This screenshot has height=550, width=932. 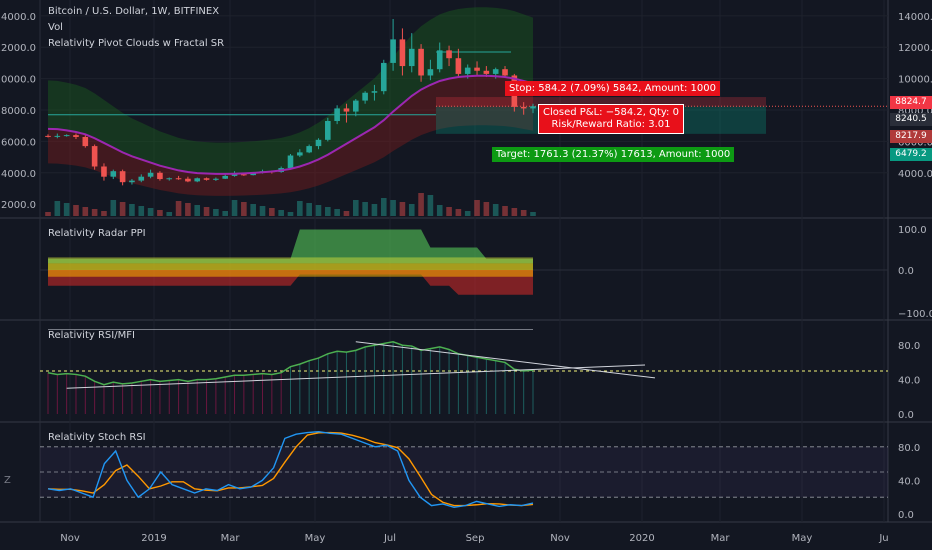 I want to click on symbol-title: Bitcoin / U.S. Dollar, 1W, BITFINEX, so click(x=134, y=11).